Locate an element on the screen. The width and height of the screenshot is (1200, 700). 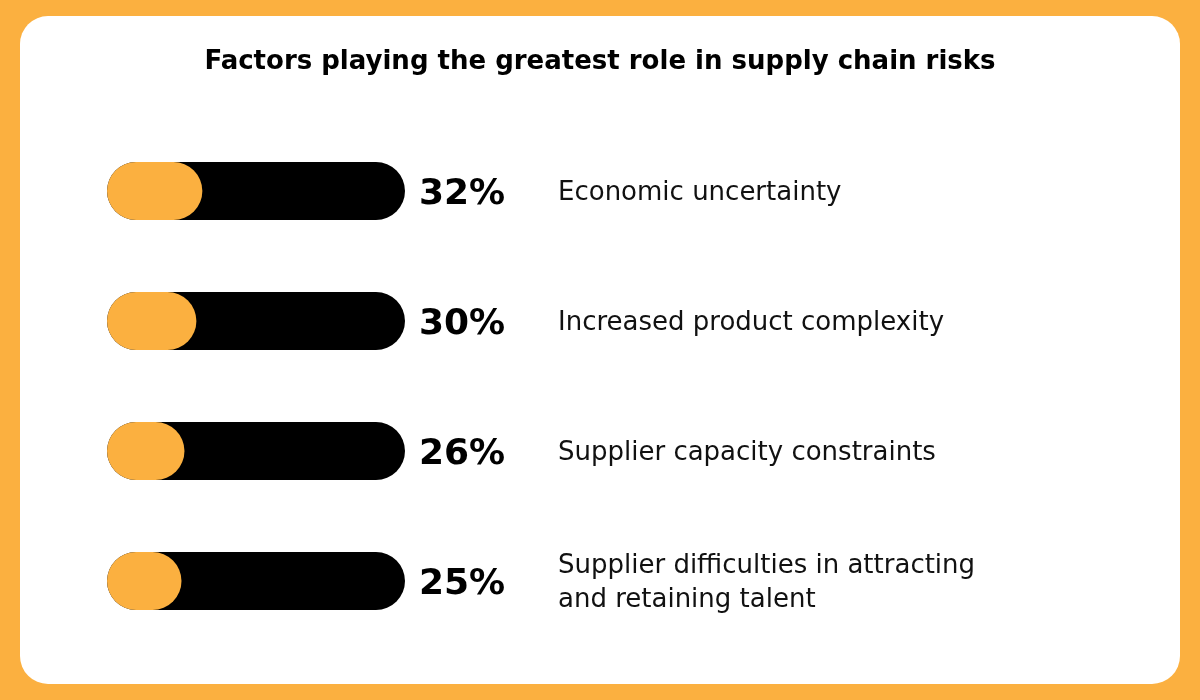
data-label: 30% is located at coordinates (462, 321).